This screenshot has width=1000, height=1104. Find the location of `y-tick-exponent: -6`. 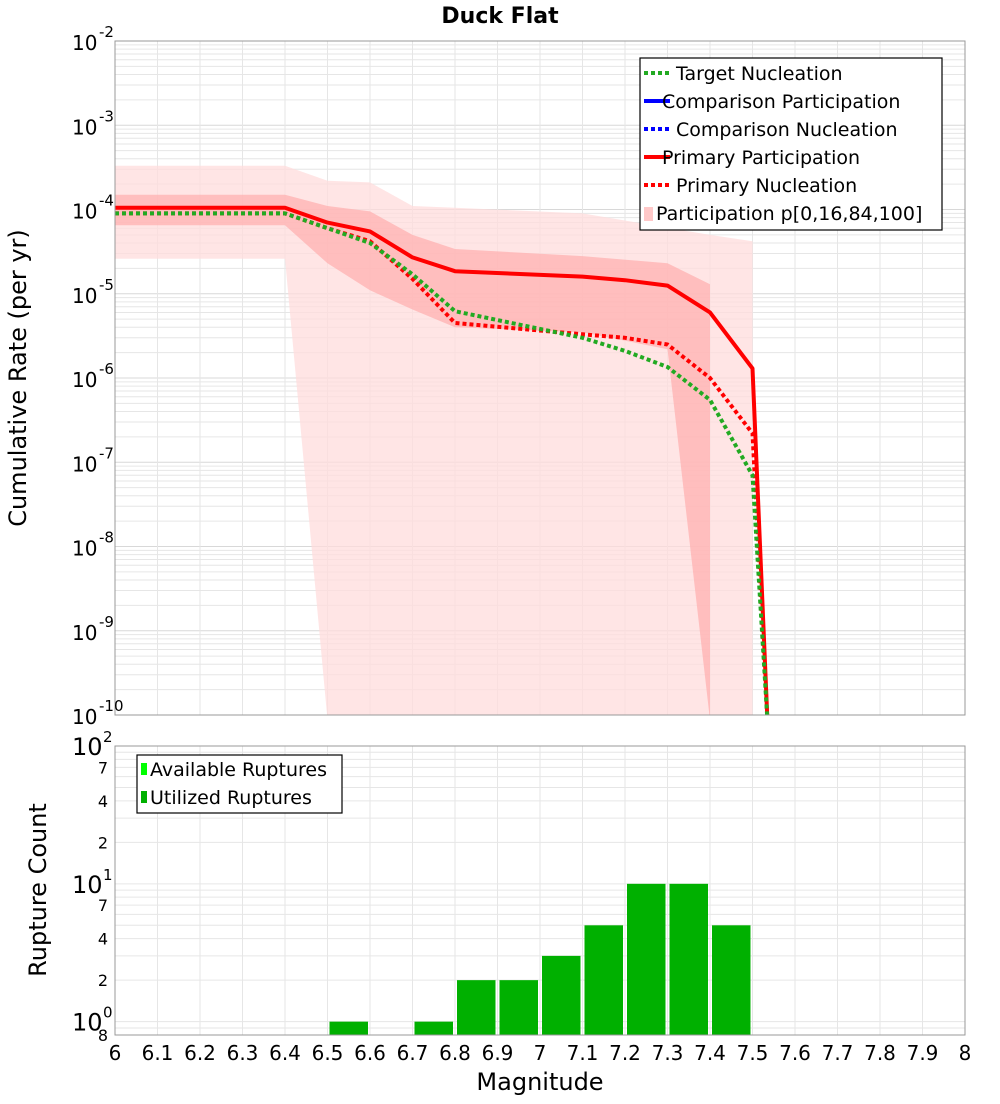

y-tick-exponent: -6 is located at coordinates (106, 369).